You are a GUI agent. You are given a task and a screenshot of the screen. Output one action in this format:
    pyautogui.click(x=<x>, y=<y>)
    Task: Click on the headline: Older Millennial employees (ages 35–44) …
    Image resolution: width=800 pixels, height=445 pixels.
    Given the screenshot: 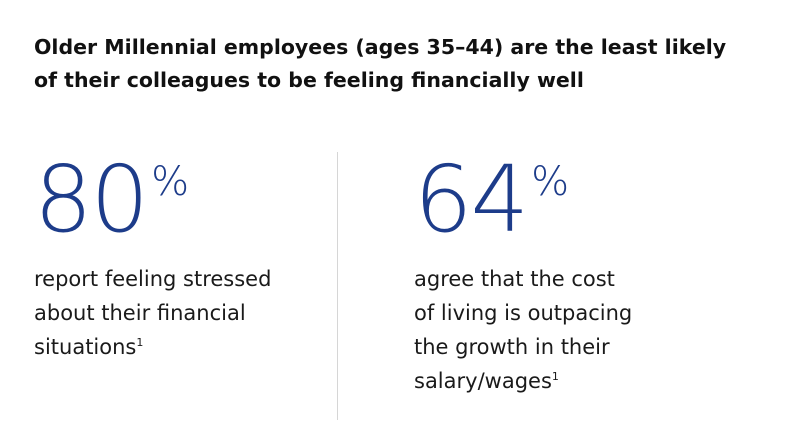 What is the action you would take?
    pyautogui.click(x=414, y=64)
    